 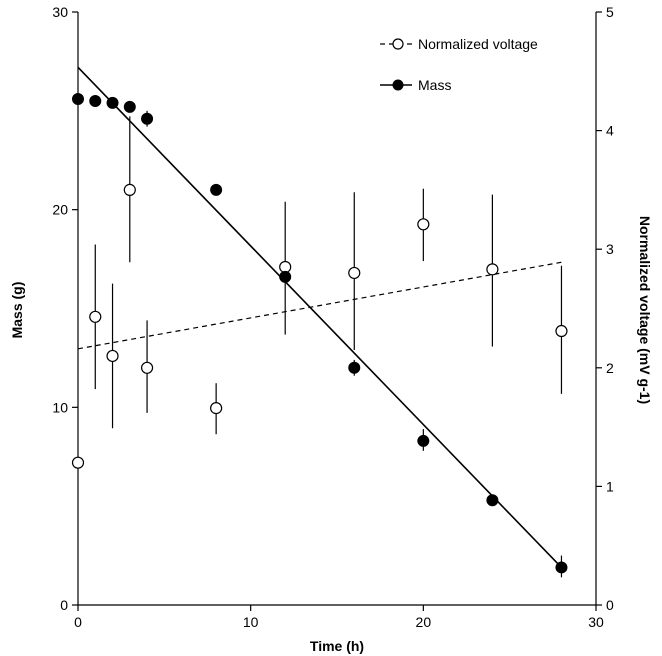 I want to click on y-right-tick-label: 3, so click(x=610, y=249).